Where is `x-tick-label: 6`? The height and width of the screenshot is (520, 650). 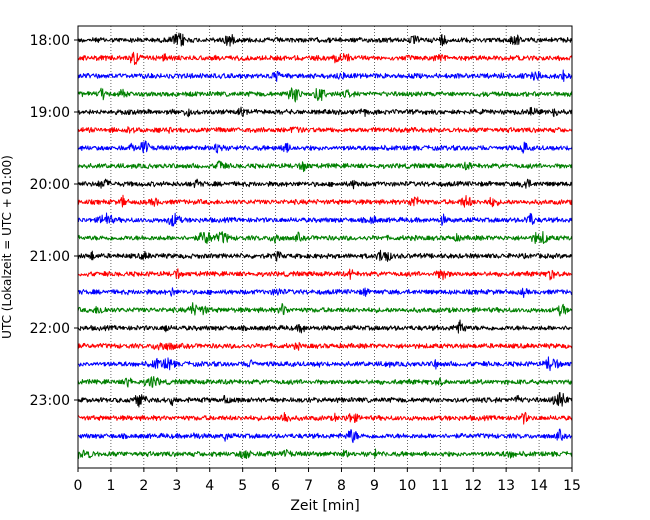 x-tick-label: 6 is located at coordinates (275, 486).